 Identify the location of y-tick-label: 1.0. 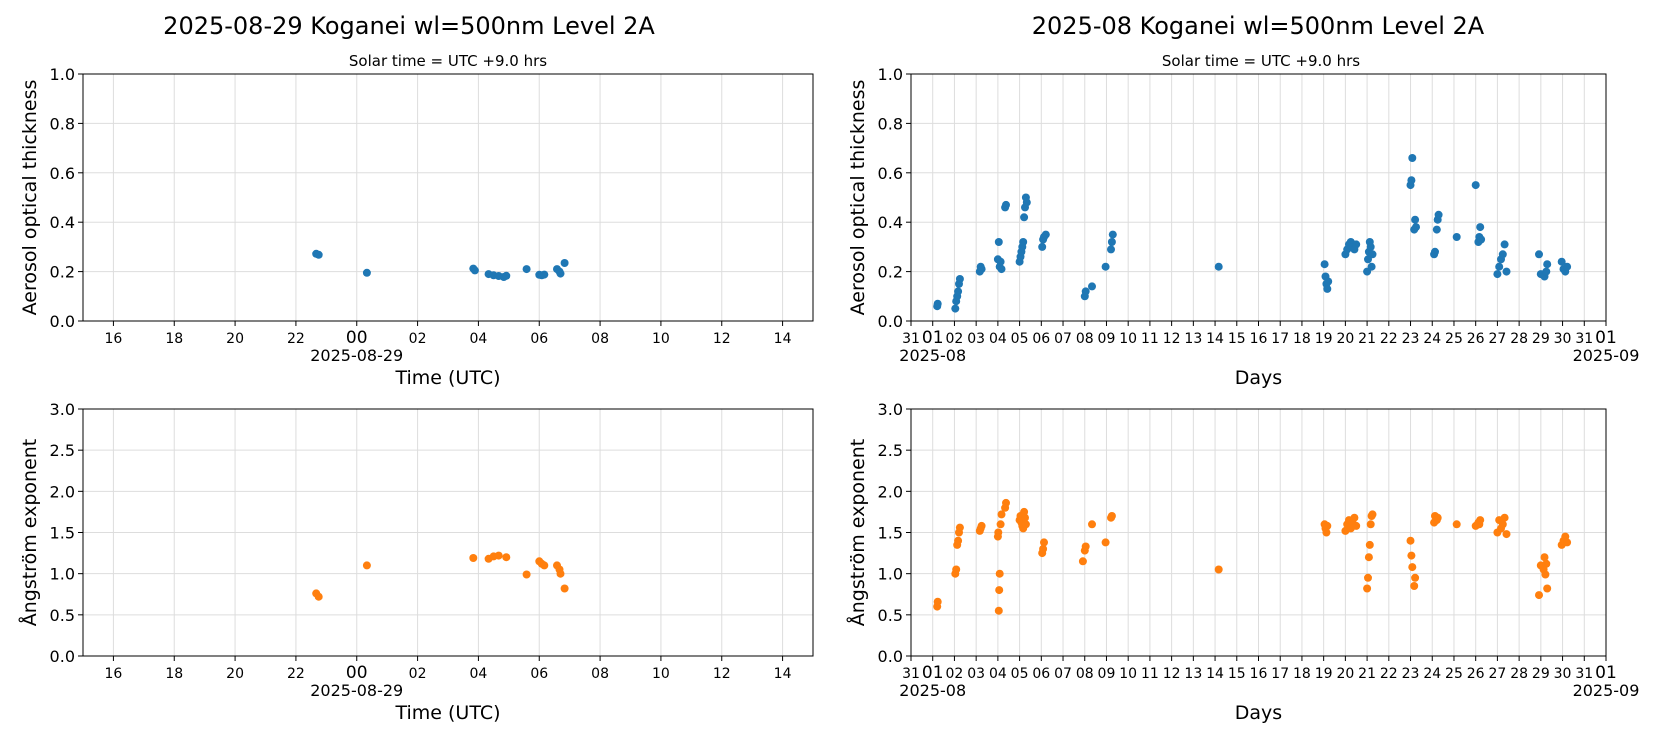
(62, 74).